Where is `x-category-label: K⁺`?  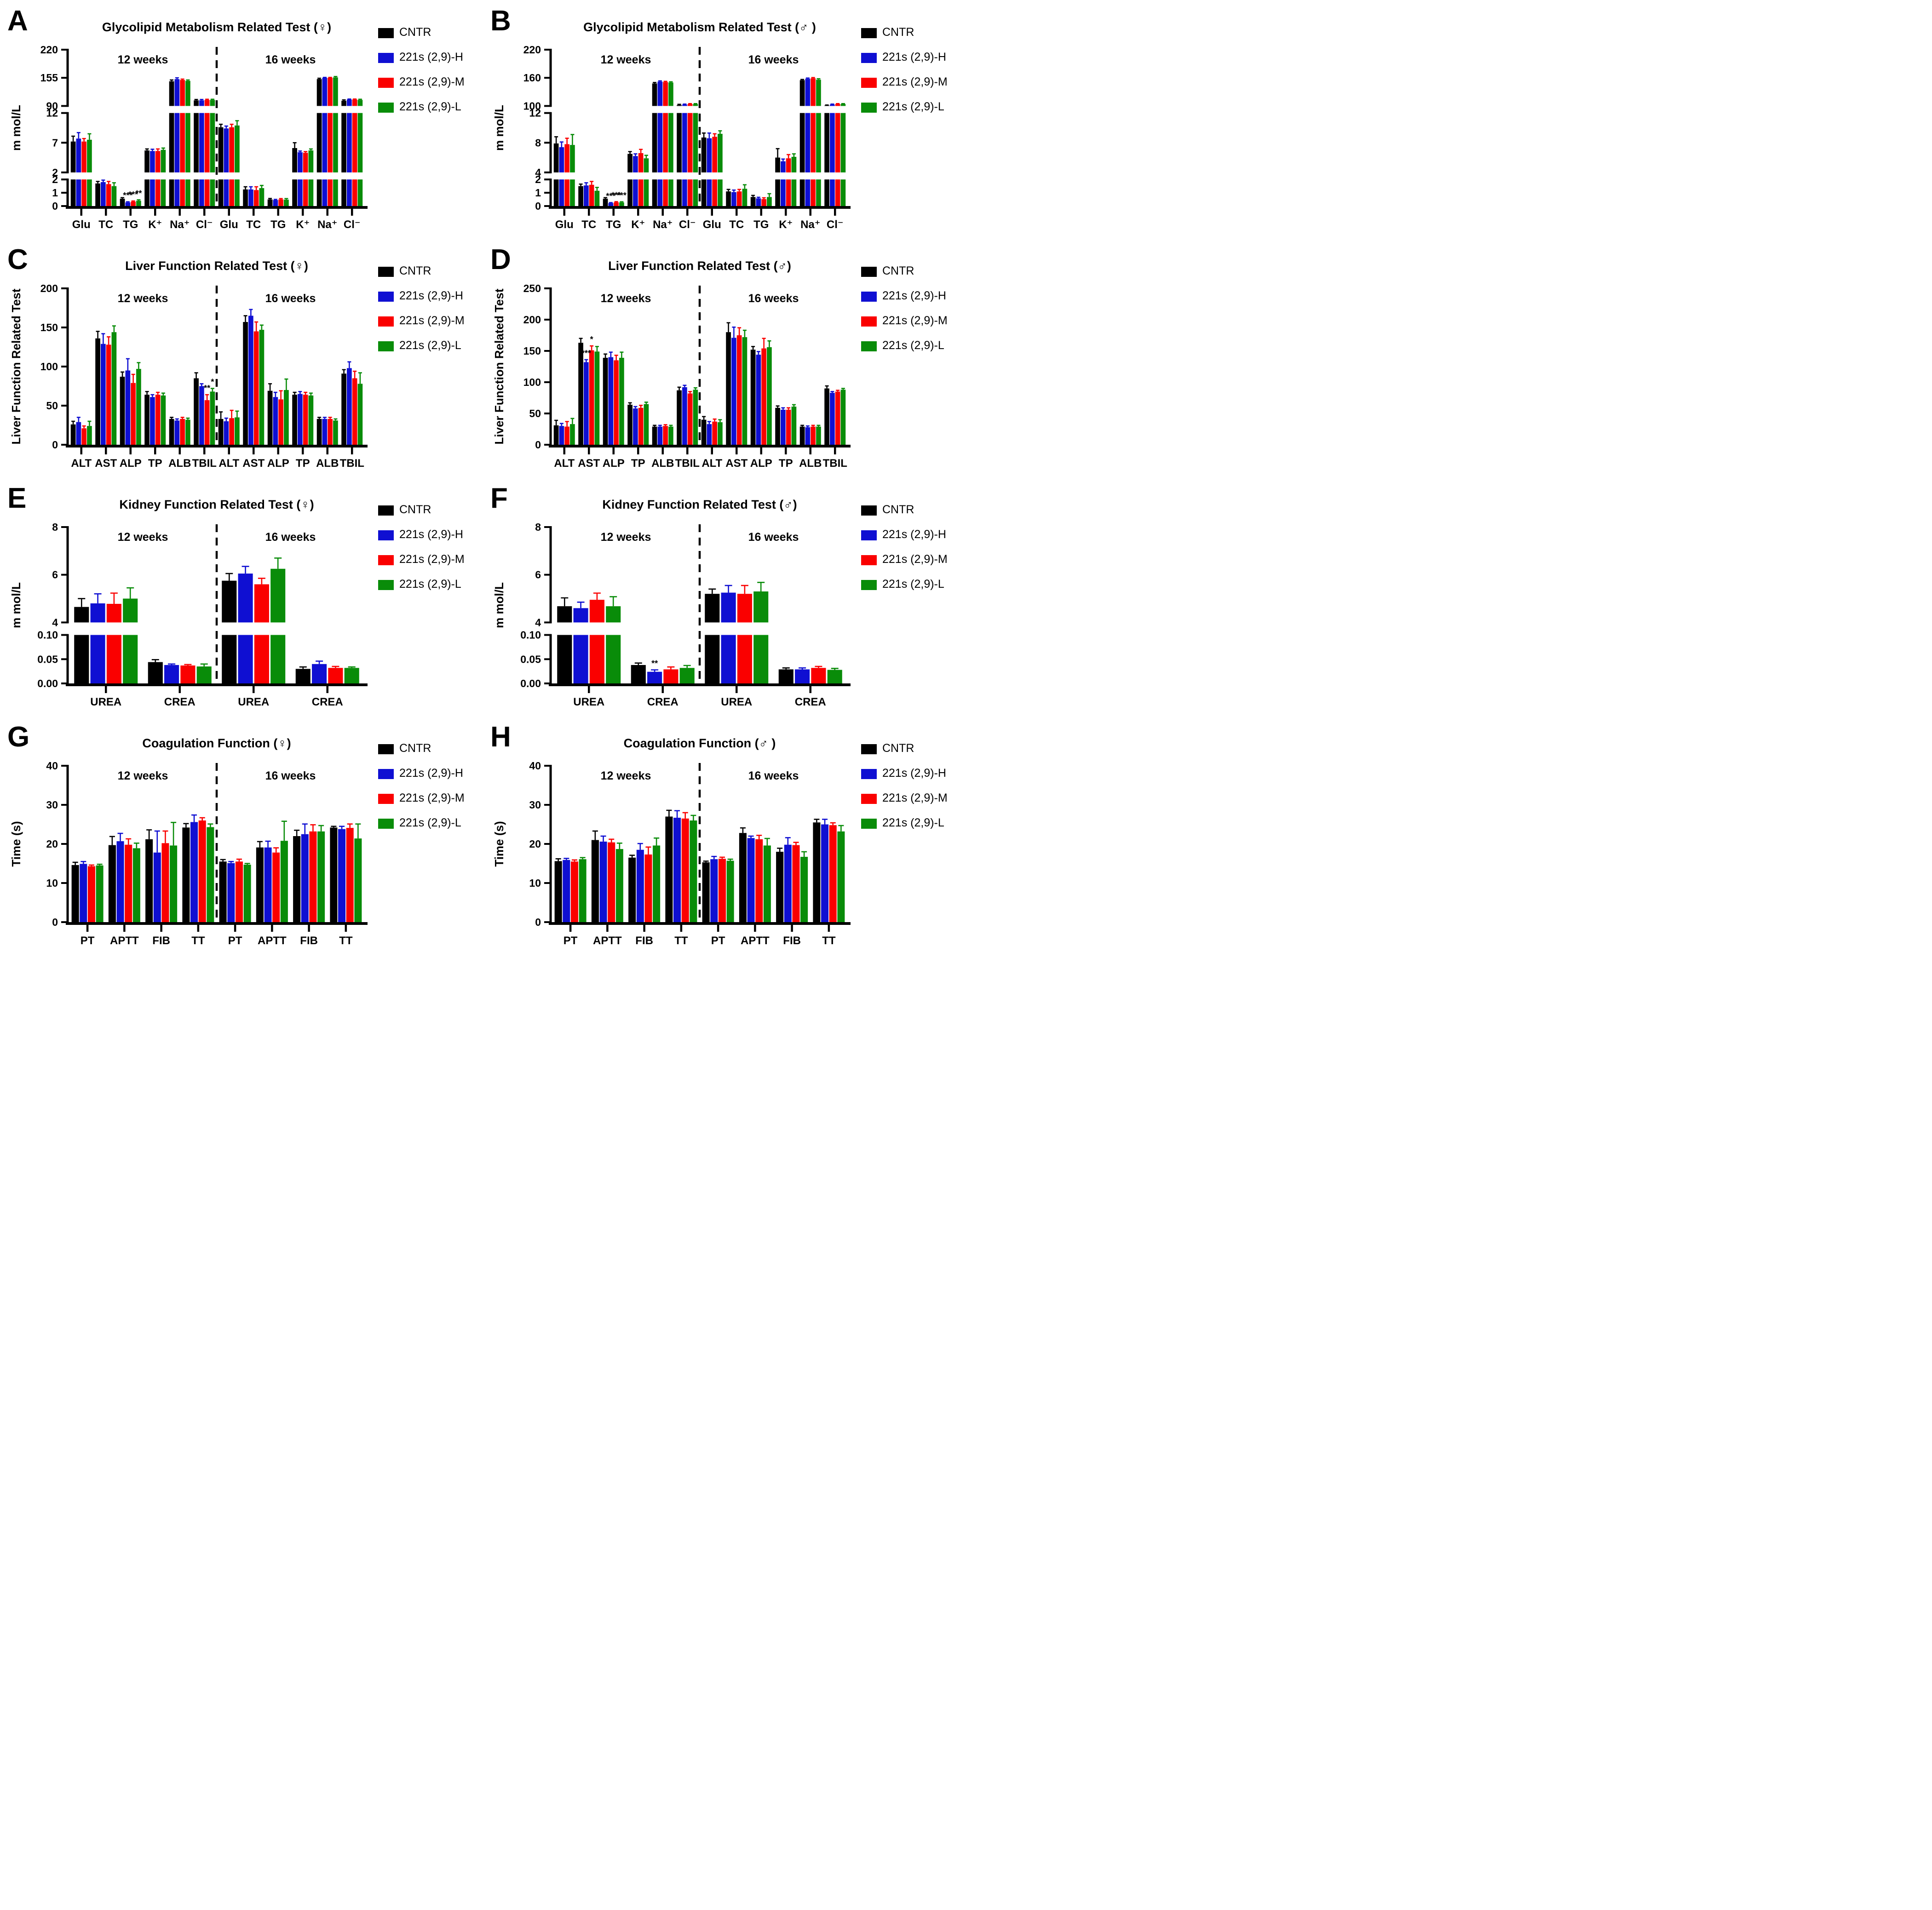 x-category-label: K⁺ is located at coordinates (155, 224).